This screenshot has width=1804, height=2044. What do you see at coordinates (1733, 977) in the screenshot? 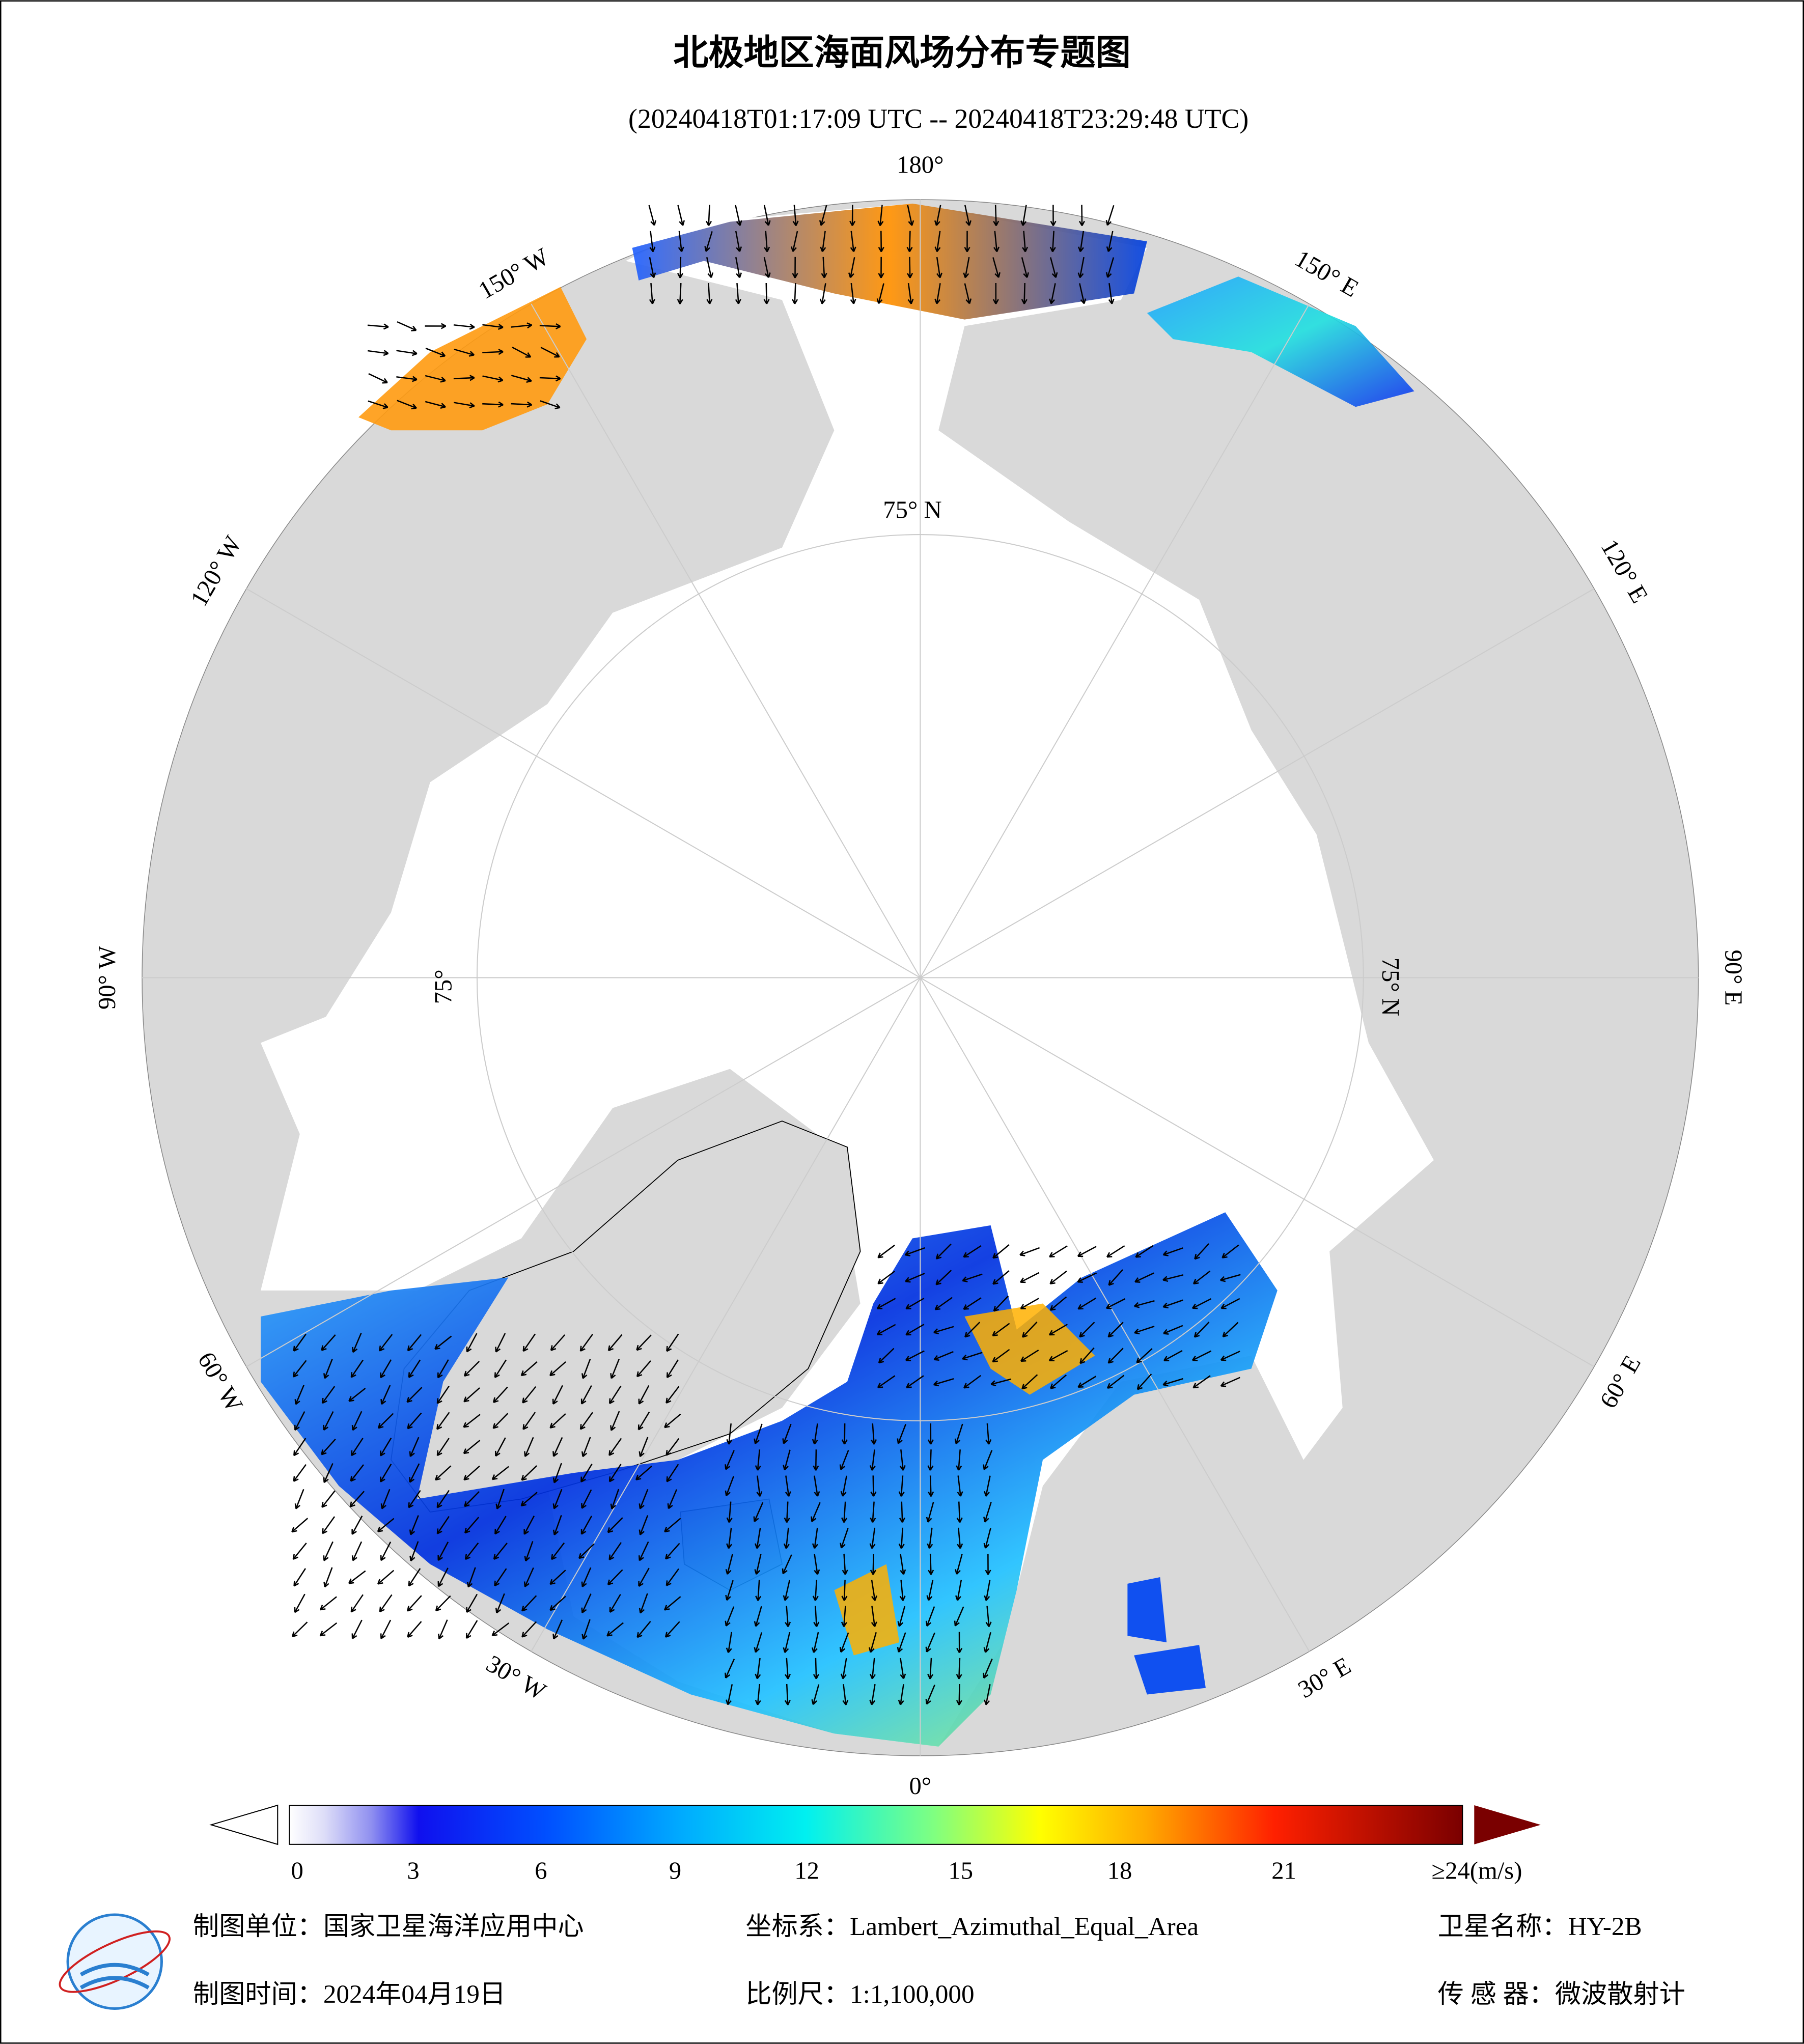
I see `longitude-label: 90° E` at bounding box center [1733, 977].